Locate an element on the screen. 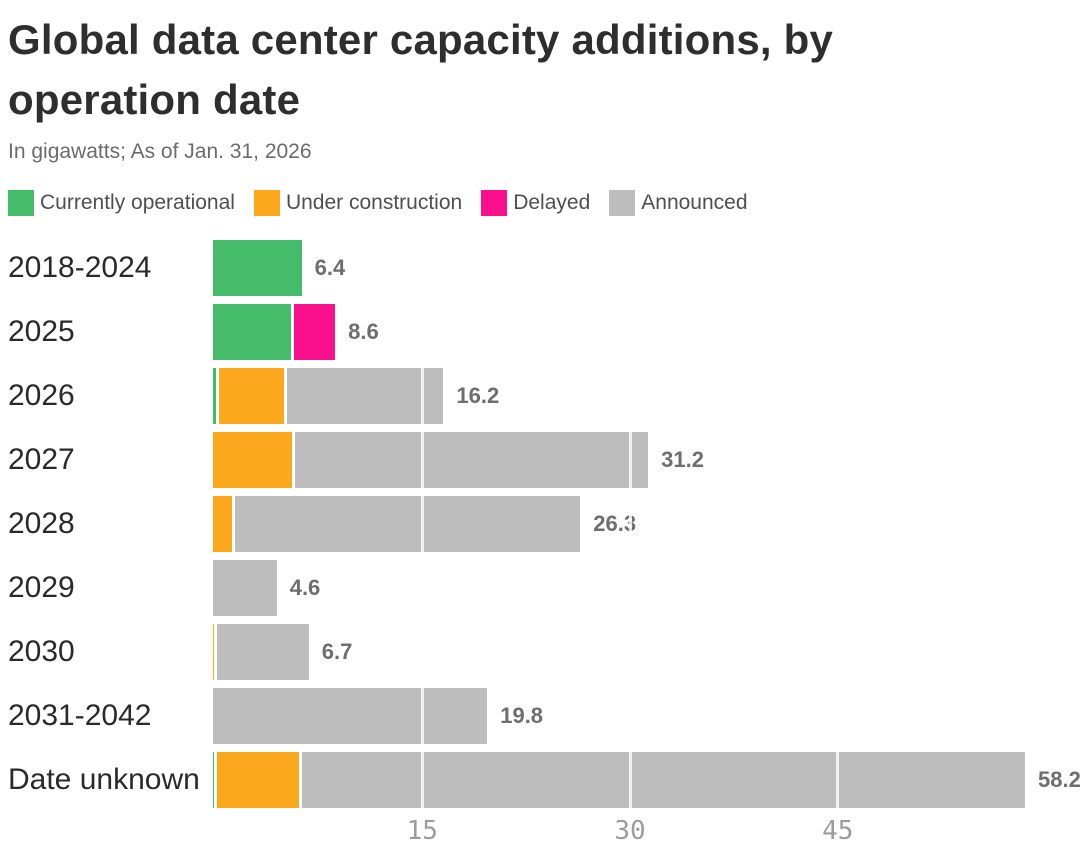 The width and height of the screenshot is (1080, 856). legend-item-construction: Under construction is located at coordinates (358, 203).